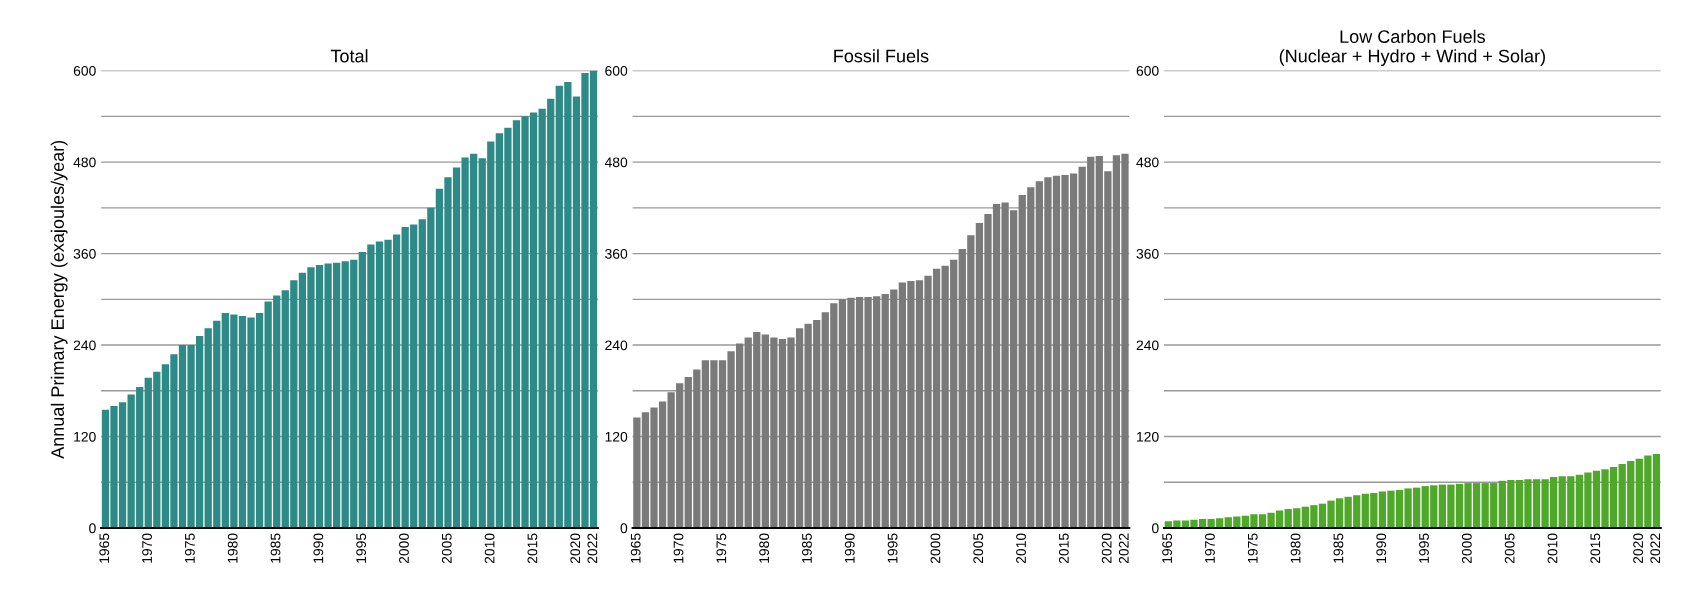 This screenshot has height=614, width=1686. I want to click on chart-title: Fossil Fuels, so click(881, 56).